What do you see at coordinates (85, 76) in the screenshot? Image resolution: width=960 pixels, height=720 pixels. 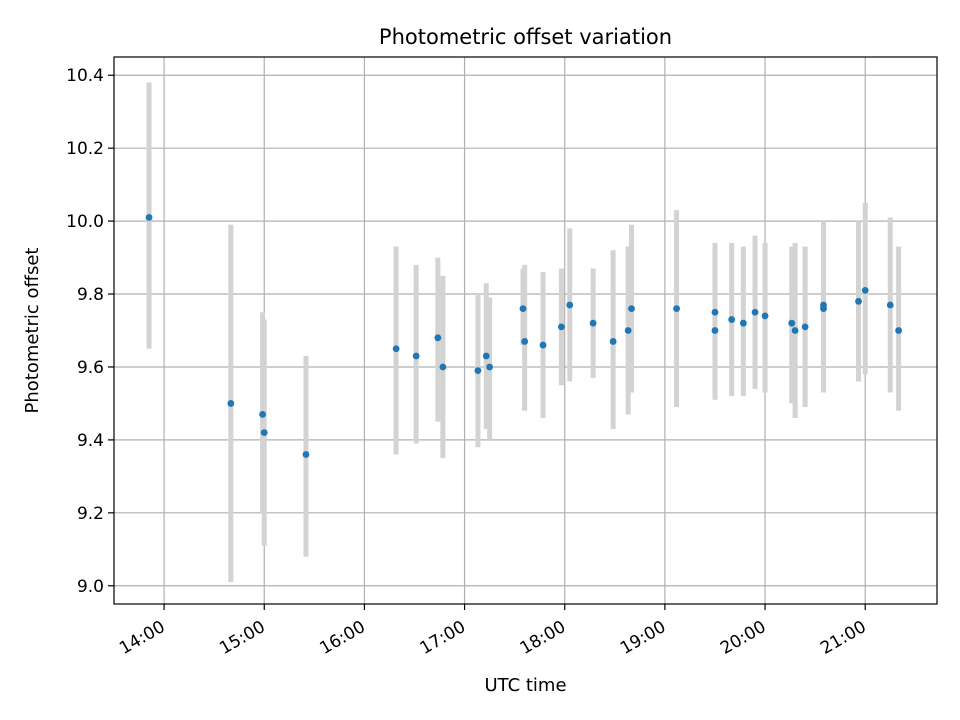 I see `y-tick-label: 10.4` at bounding box center [85, 76].